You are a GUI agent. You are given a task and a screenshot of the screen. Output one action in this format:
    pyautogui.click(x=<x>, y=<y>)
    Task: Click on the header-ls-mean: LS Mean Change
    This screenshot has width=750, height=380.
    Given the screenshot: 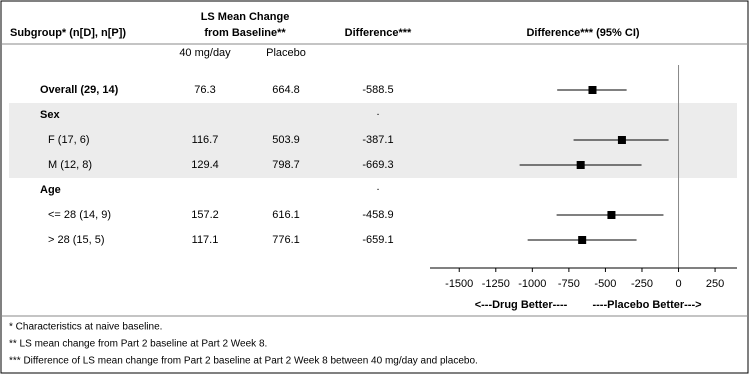 What is the action you would take?
    pyautogui.click(x=245, y=17)
    